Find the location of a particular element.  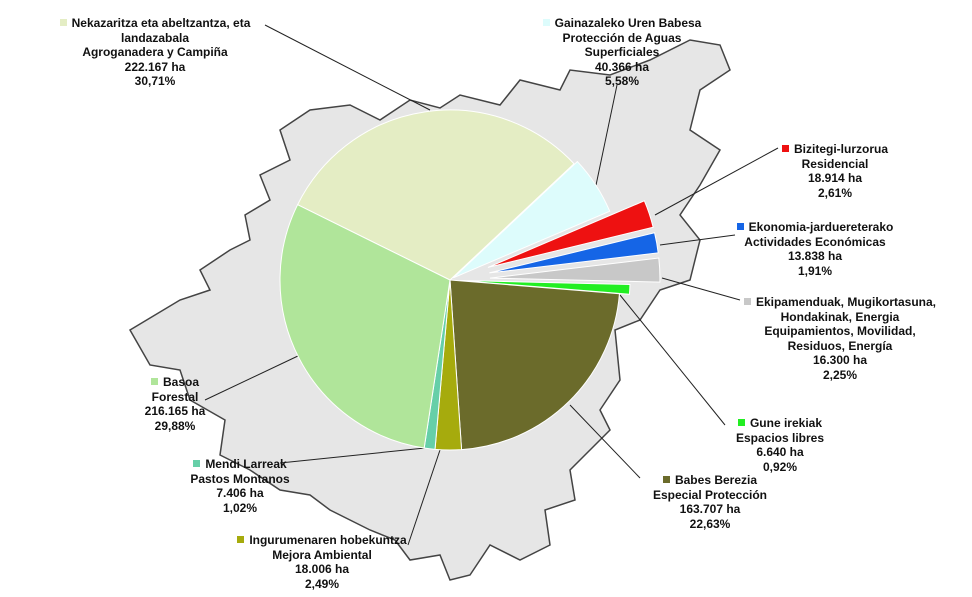

label-eu: Bizitegi-lurzorua is located at coordinates (840, 149).